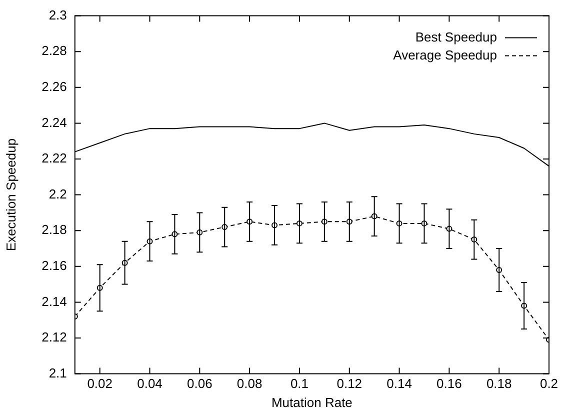 Image resolution: width=563 pixels, height=411 pixels. What do you see at coordinates (549, 384) in the screenshot?
I see `x-tick-label: 0.2` at bounding box center [549, 384].